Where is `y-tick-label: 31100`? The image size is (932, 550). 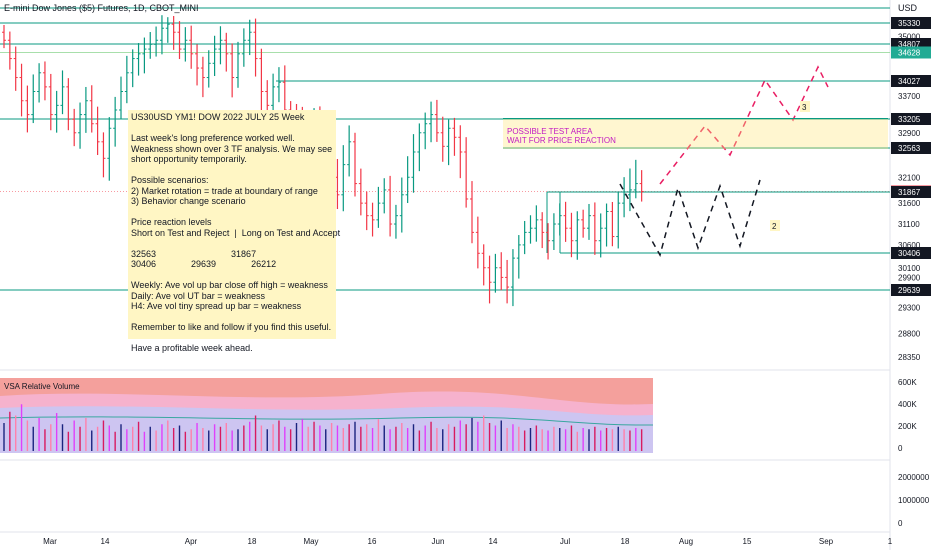 y-tick-label: 31100 is located at coordinates (909, 224).